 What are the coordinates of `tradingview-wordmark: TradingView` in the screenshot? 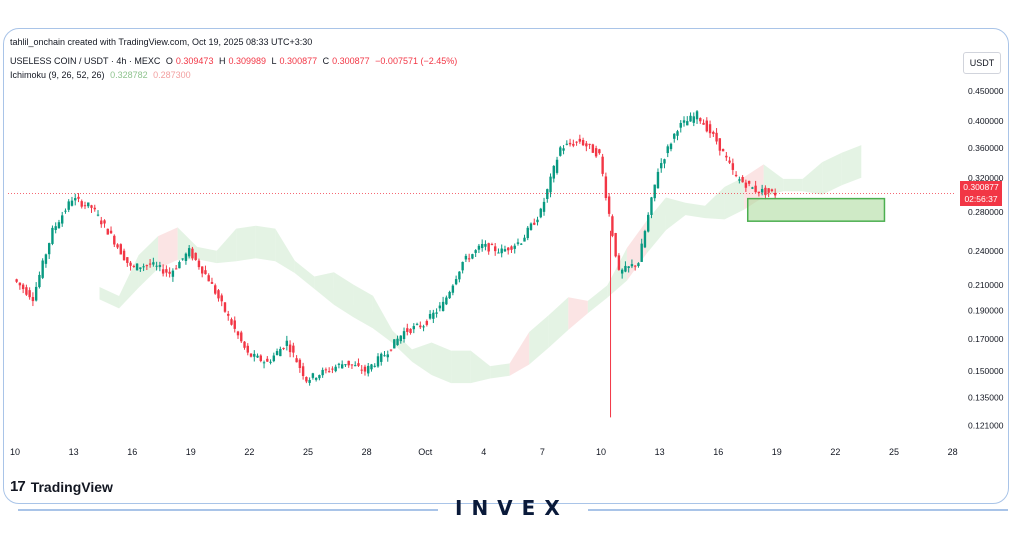 It's located at (71, 486).